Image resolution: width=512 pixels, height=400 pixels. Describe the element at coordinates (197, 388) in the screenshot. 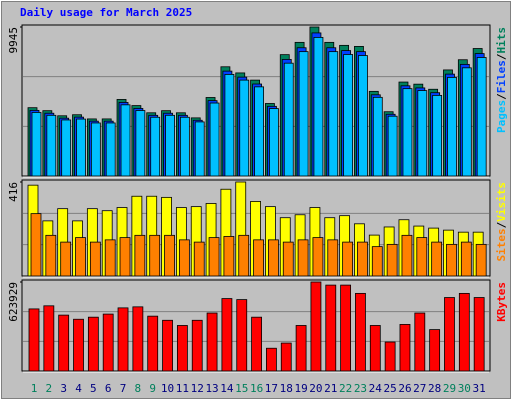

I see `x-tick-label: 12` at that location.